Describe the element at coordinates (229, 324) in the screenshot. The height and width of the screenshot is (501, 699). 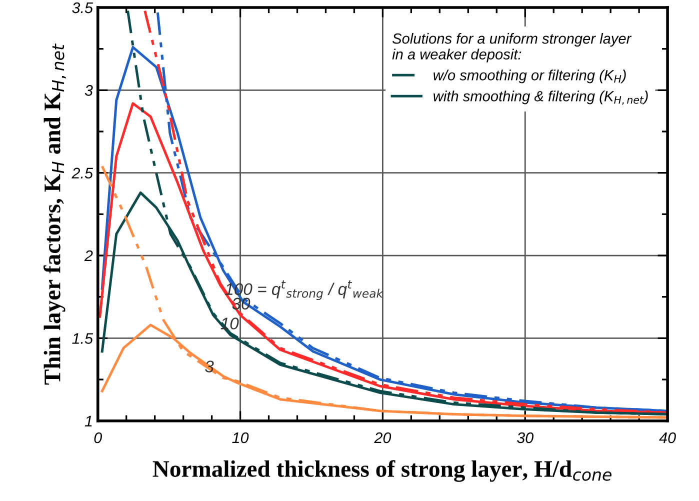
I see `annotation: 10` at that location.